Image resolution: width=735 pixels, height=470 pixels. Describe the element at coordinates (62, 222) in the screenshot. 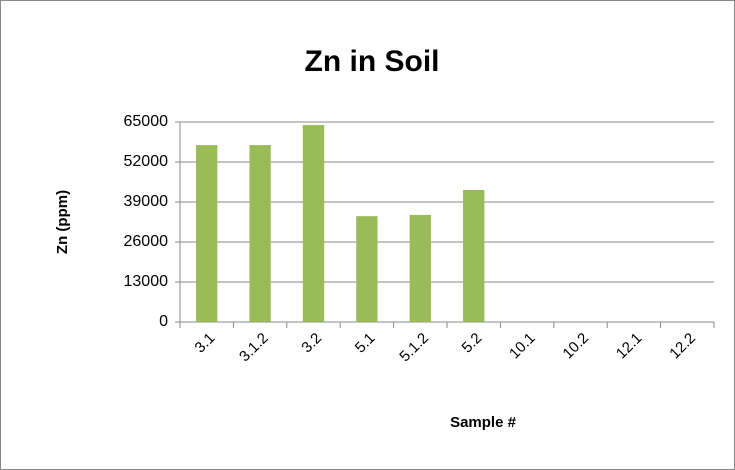

I see `y-axis-label: Zn (ppm)` at that location.